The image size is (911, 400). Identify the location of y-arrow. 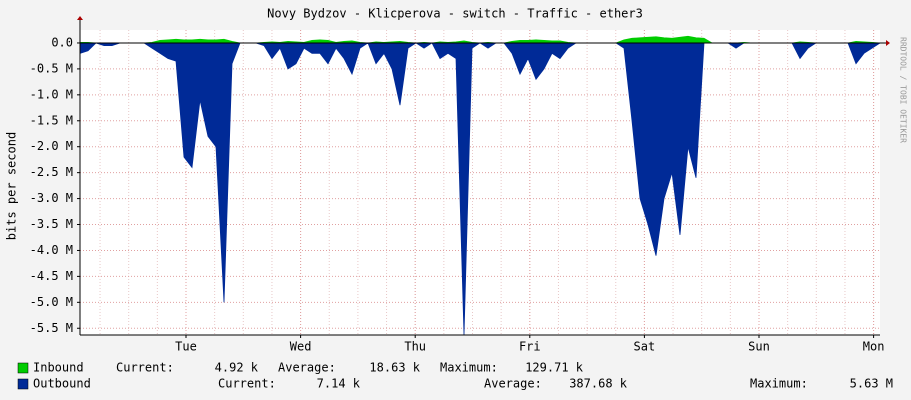
(80, 18).